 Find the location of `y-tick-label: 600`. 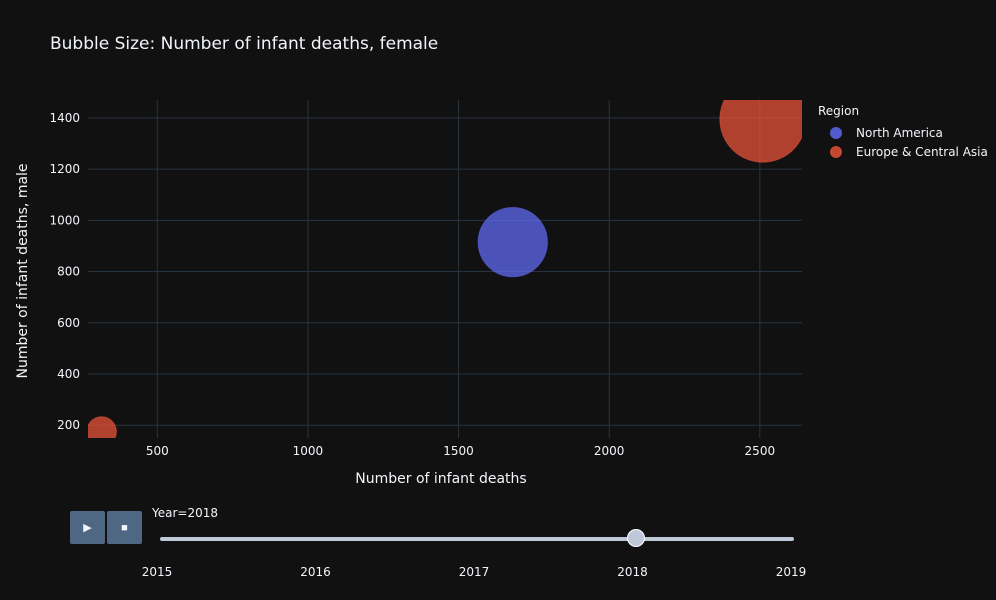

y-tick-label: 600 is located at coordinates (68, 323).